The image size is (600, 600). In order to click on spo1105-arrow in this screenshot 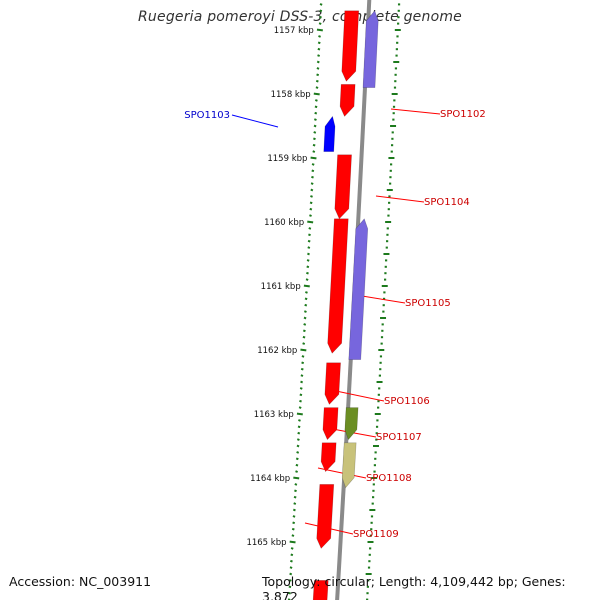, I will do `click(338, 286)`.